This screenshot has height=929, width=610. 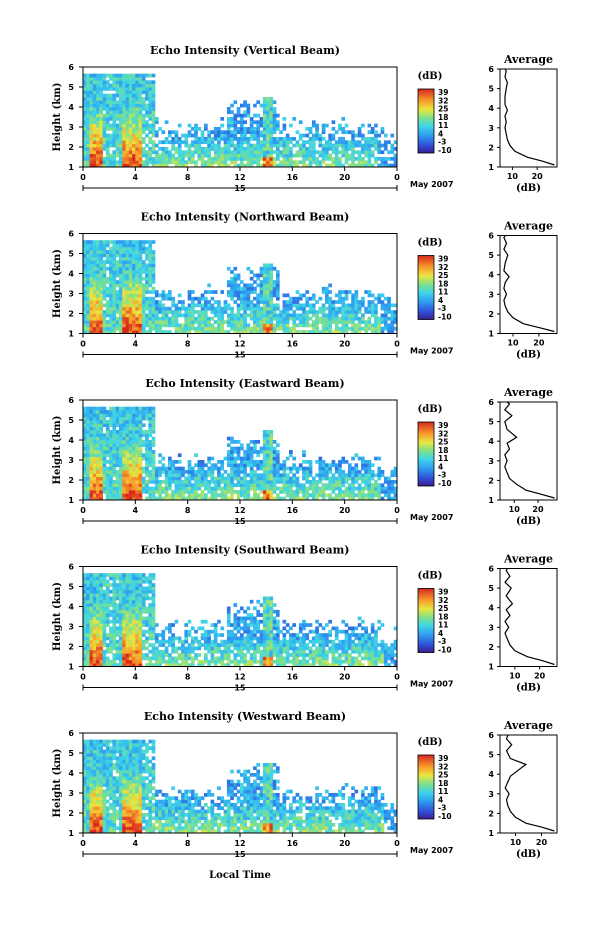 I want to click on colorbar-tick-label: 32, so click(x=443, y=100).